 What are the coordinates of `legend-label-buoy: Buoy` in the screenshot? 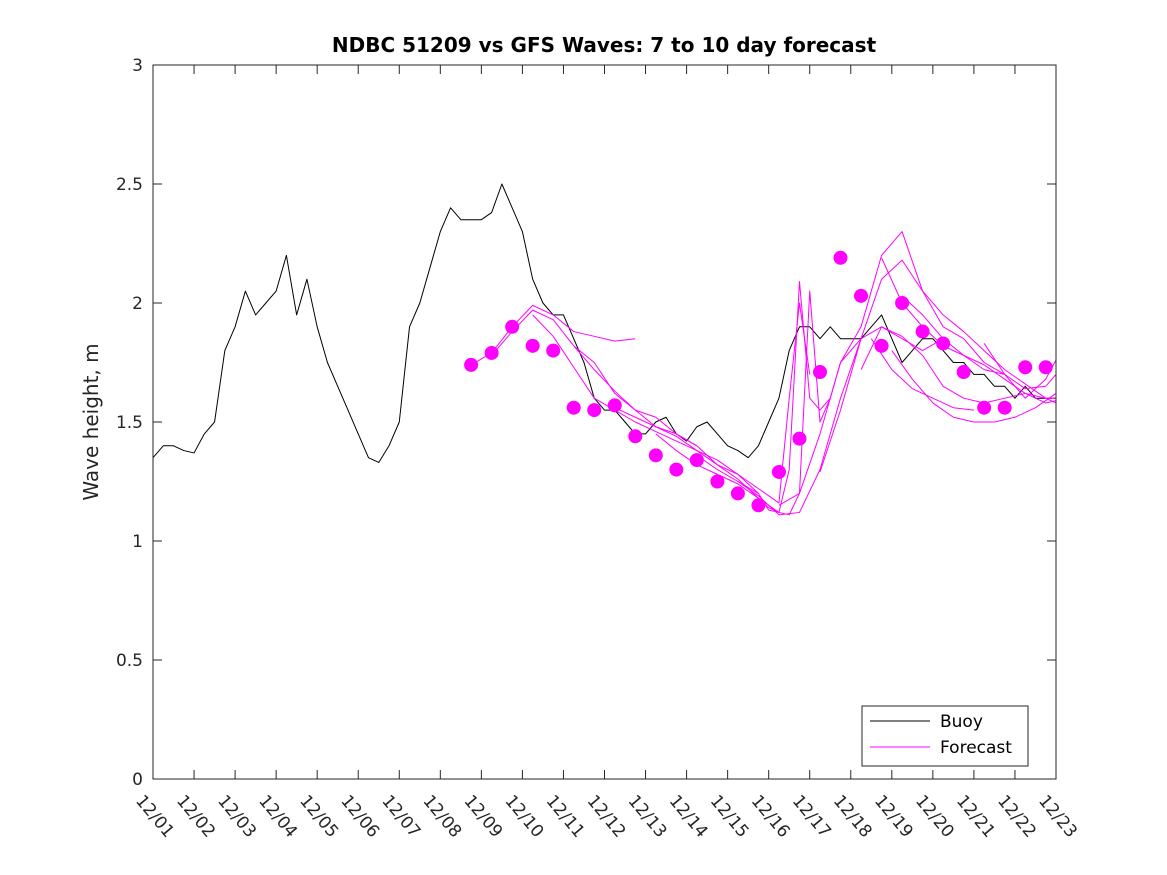 It's located at (961, 722).